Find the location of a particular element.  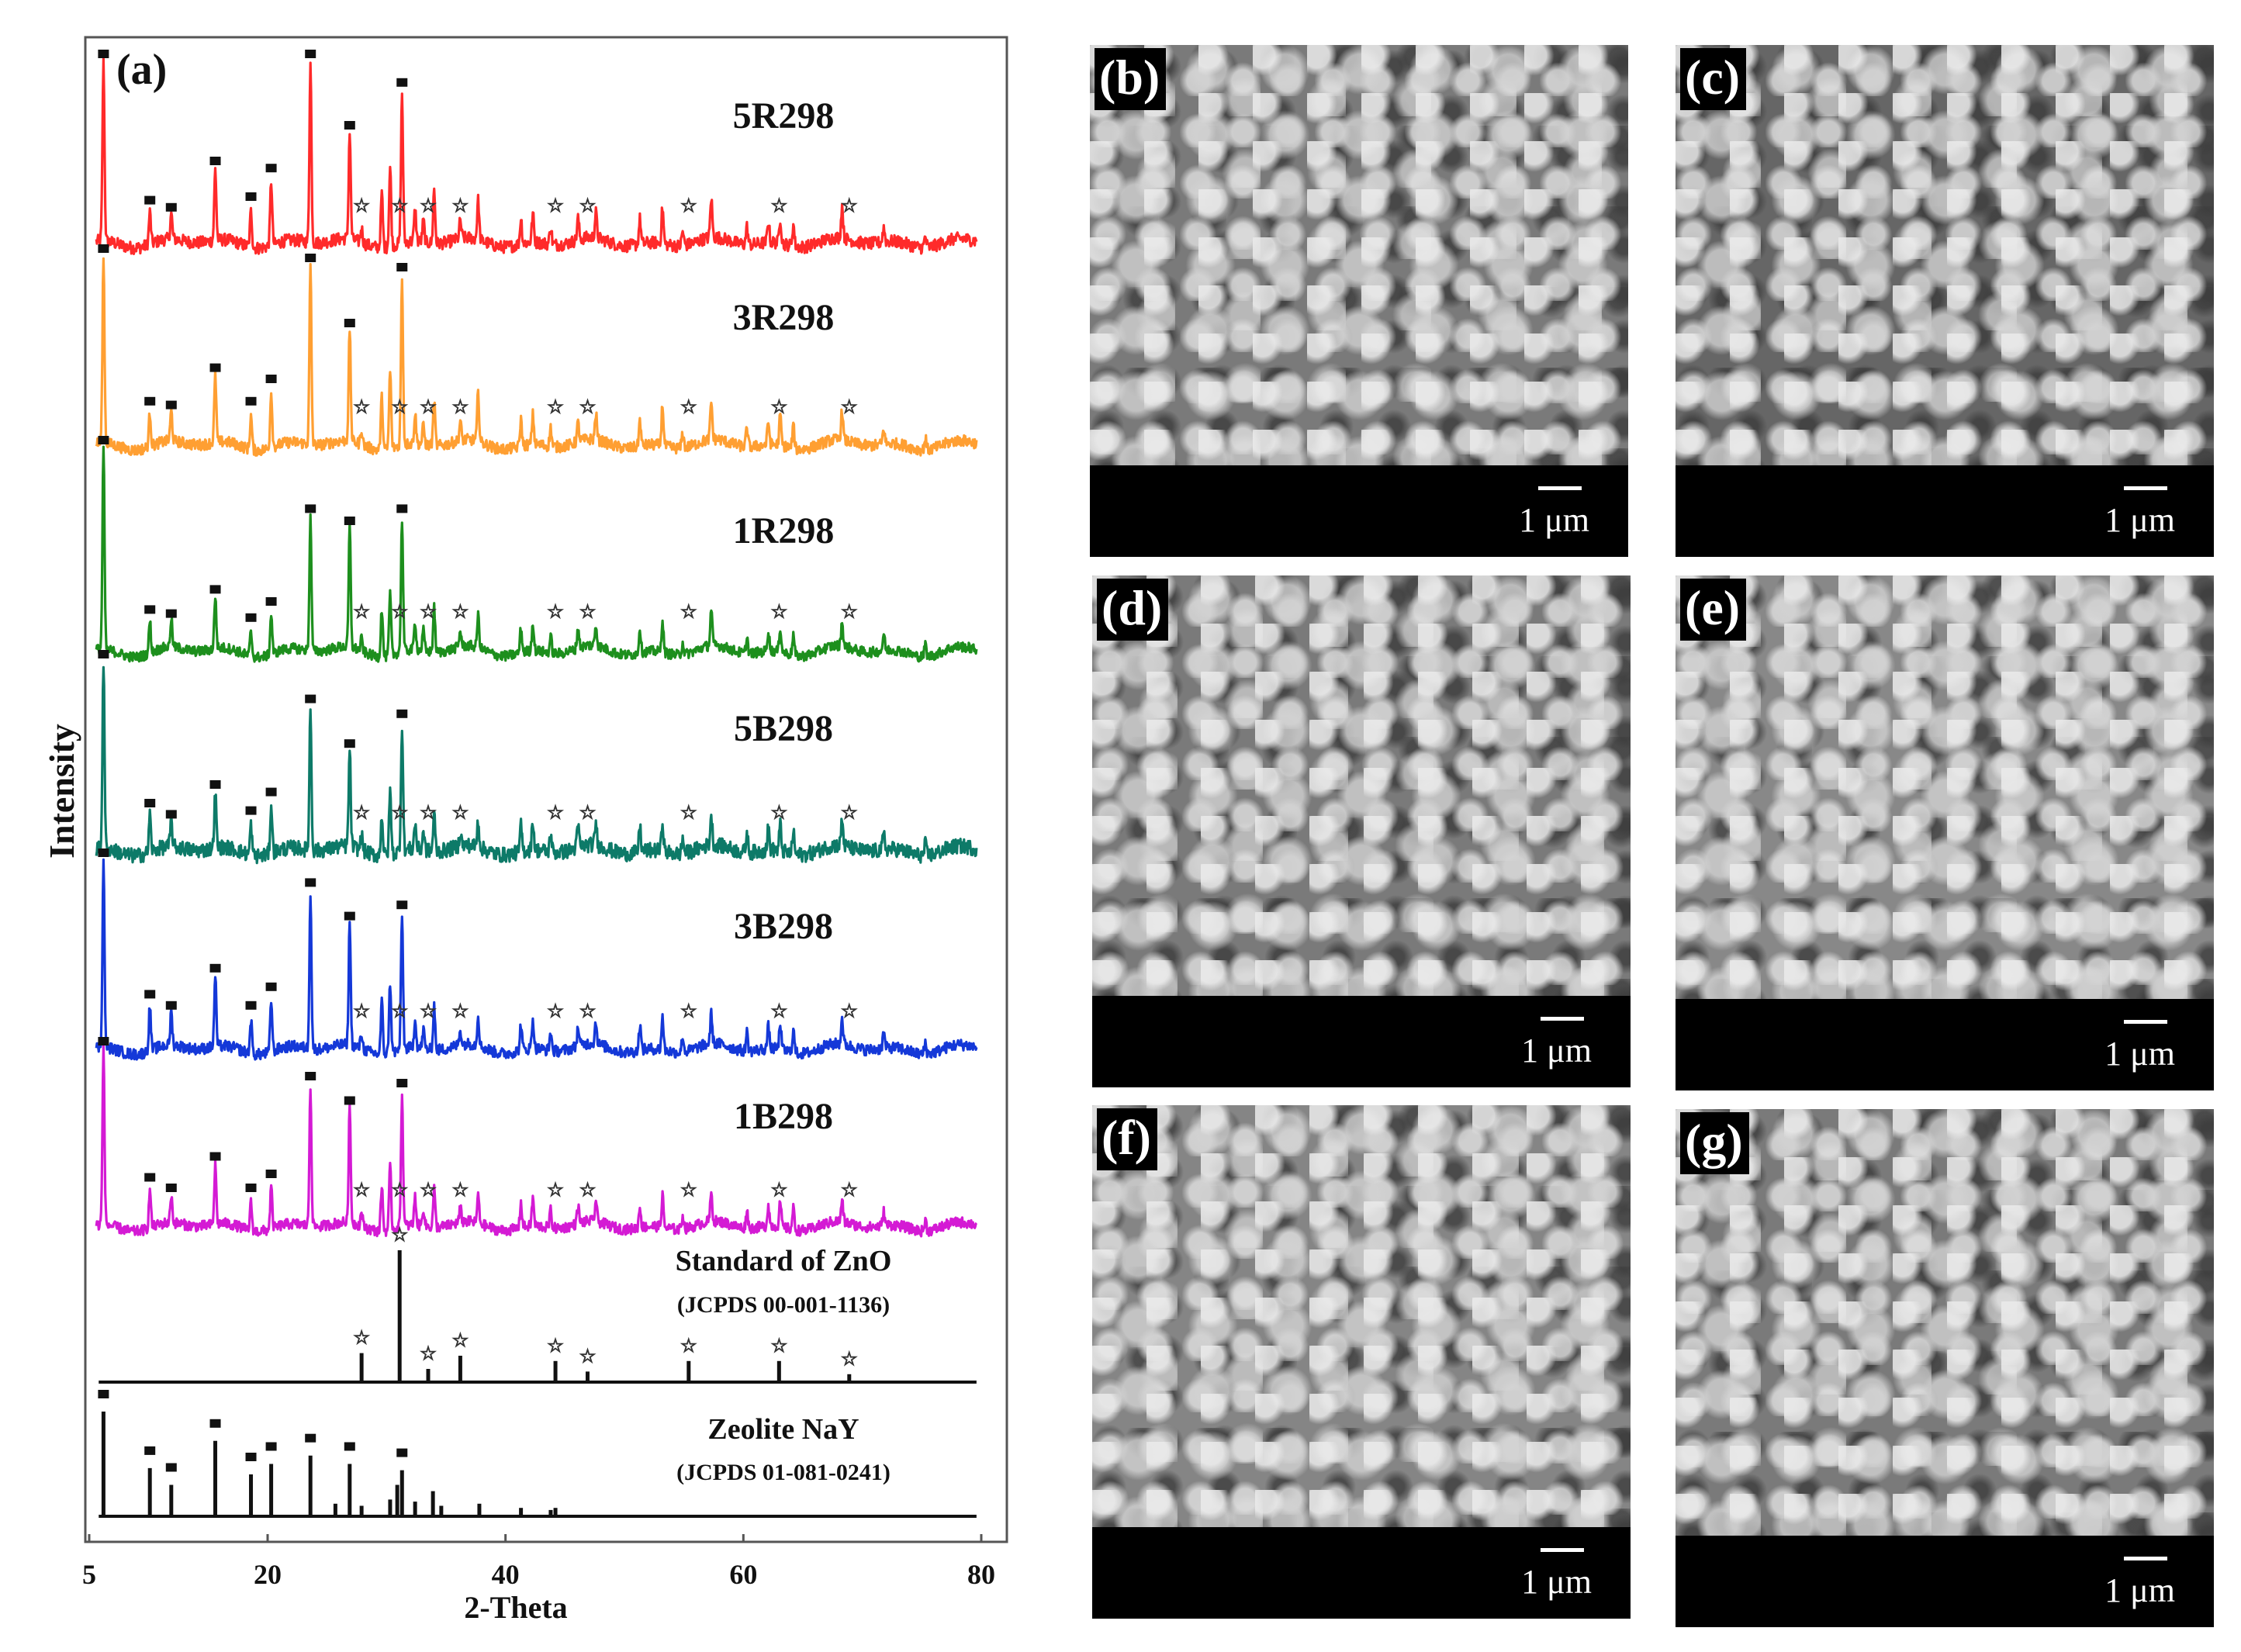

sem-image-c is located at coordinates (1945, 255).